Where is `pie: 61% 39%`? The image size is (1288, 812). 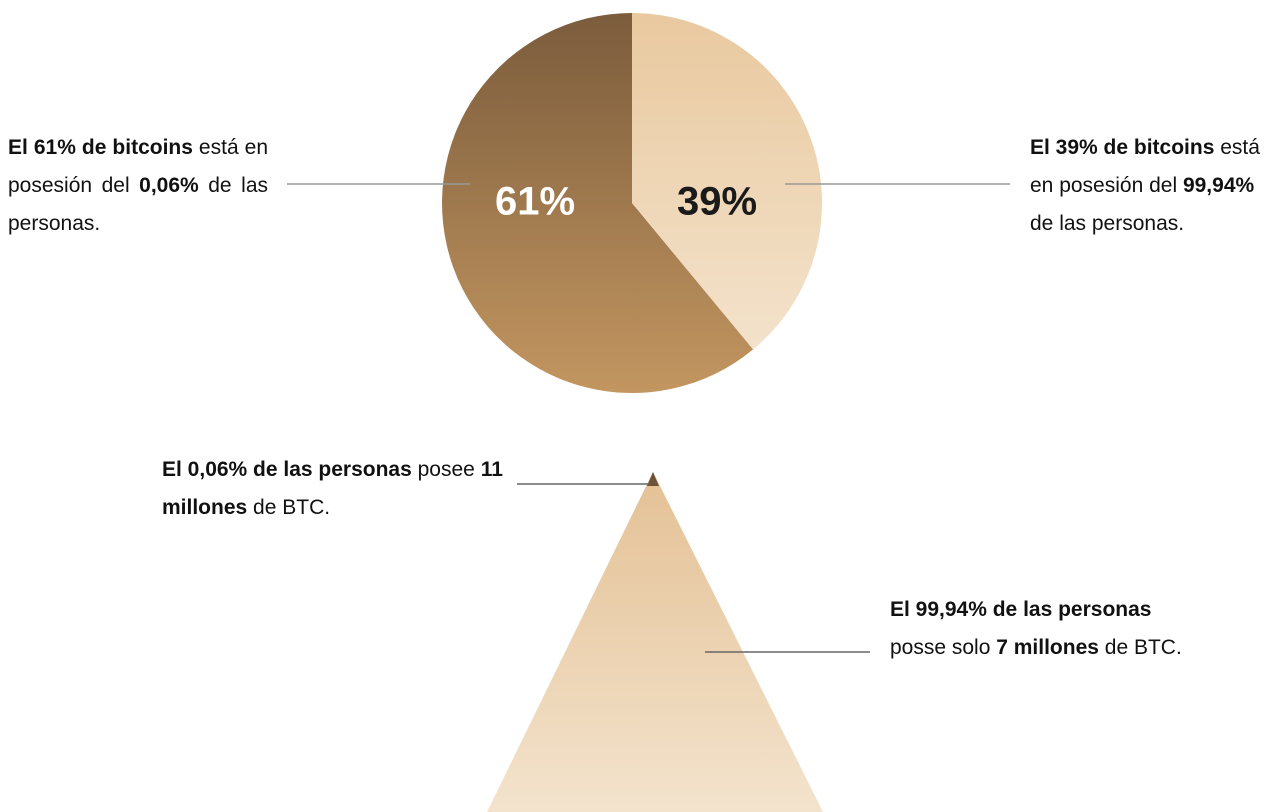 pie: 61% 39% is located at coordinates (632, 203).